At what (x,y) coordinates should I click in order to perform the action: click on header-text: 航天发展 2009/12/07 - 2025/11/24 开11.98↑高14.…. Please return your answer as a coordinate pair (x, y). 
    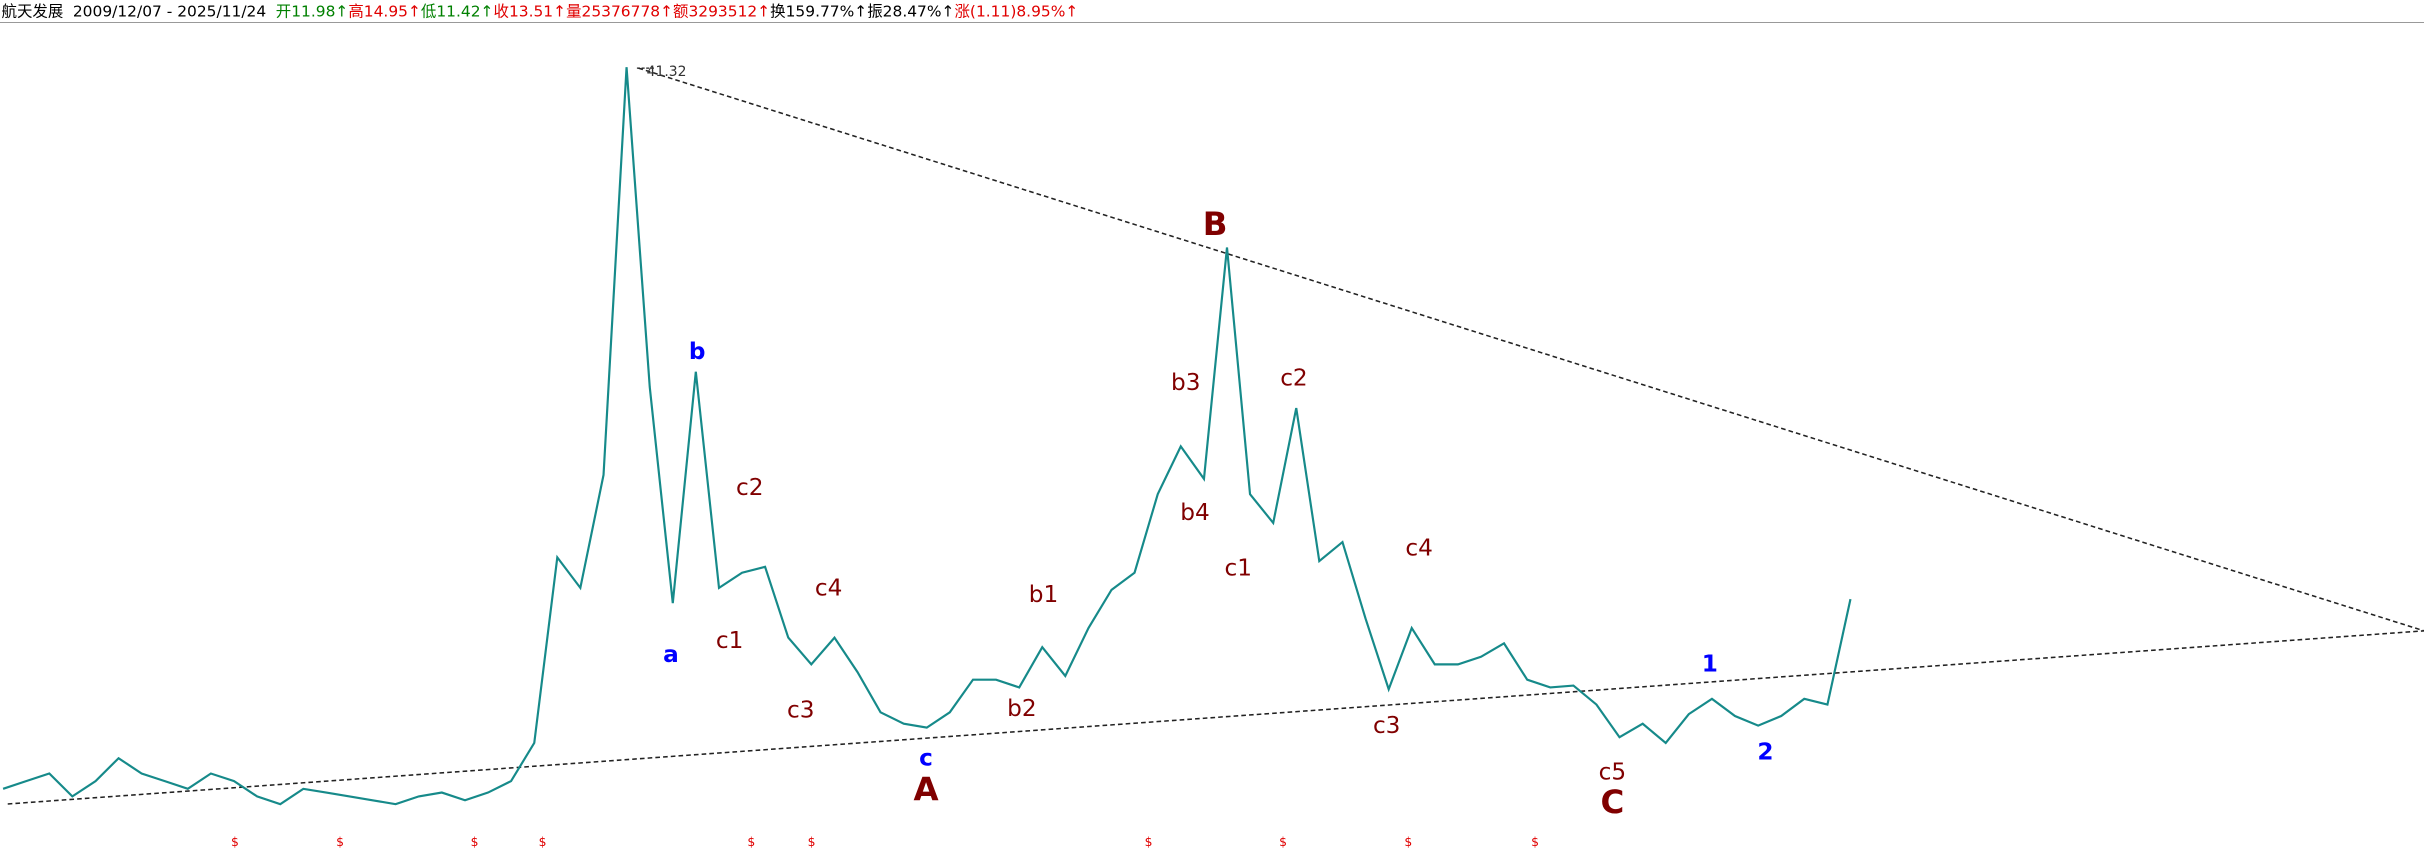
    Looking at the image, I should click on (540, 11).